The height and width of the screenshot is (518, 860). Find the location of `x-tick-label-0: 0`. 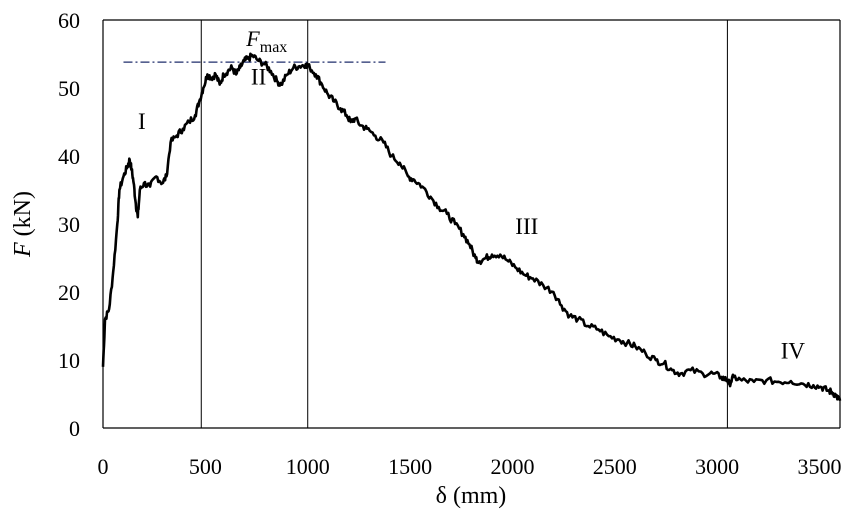

x-tick-label-0: 0 is located at coordinates (103, 466).